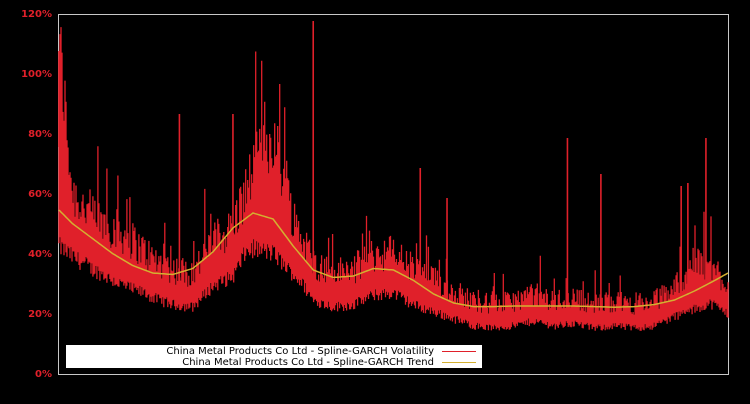 The width and height of the screenshot is (750, 404). I want to click on y-tick-label: 100%, so click(36, 74).